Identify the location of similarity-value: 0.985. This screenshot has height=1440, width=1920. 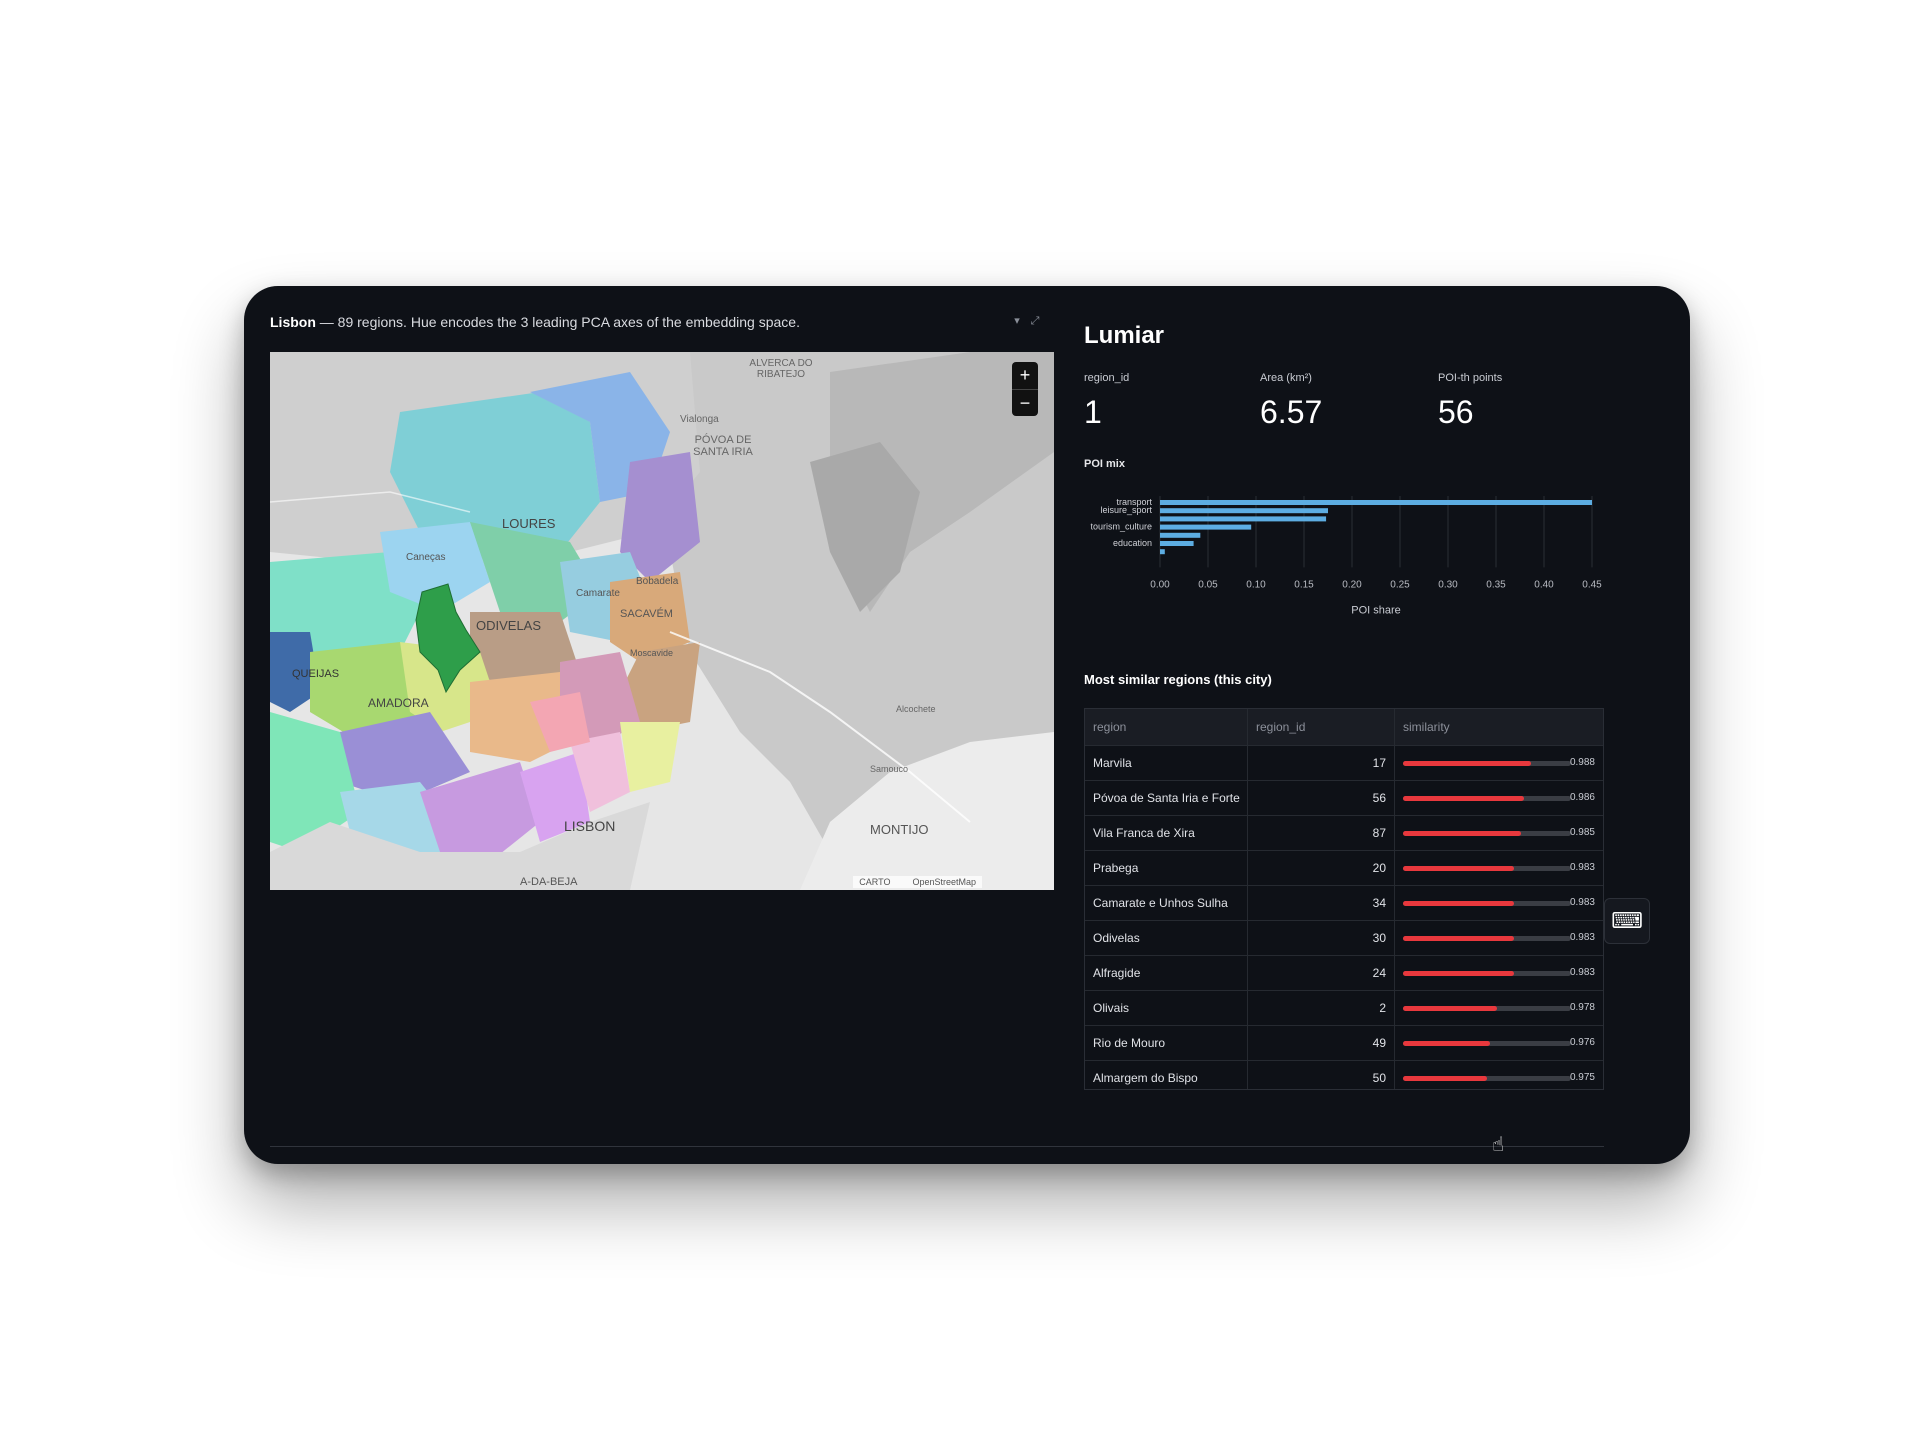
(1582, 832).